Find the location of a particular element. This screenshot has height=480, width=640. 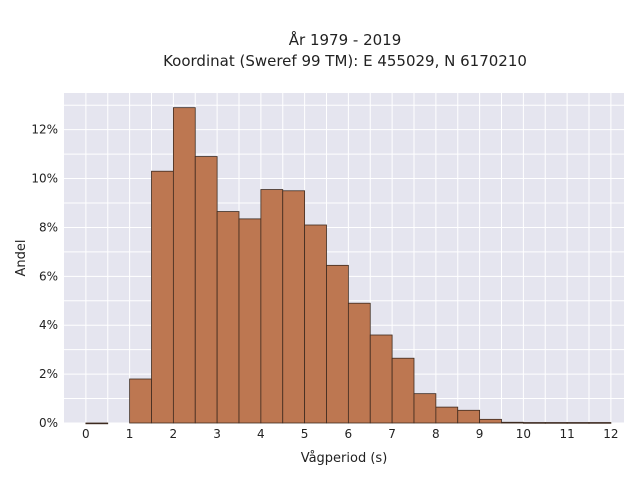

x-tick-label: 10 is located at coordinates (523, 434).